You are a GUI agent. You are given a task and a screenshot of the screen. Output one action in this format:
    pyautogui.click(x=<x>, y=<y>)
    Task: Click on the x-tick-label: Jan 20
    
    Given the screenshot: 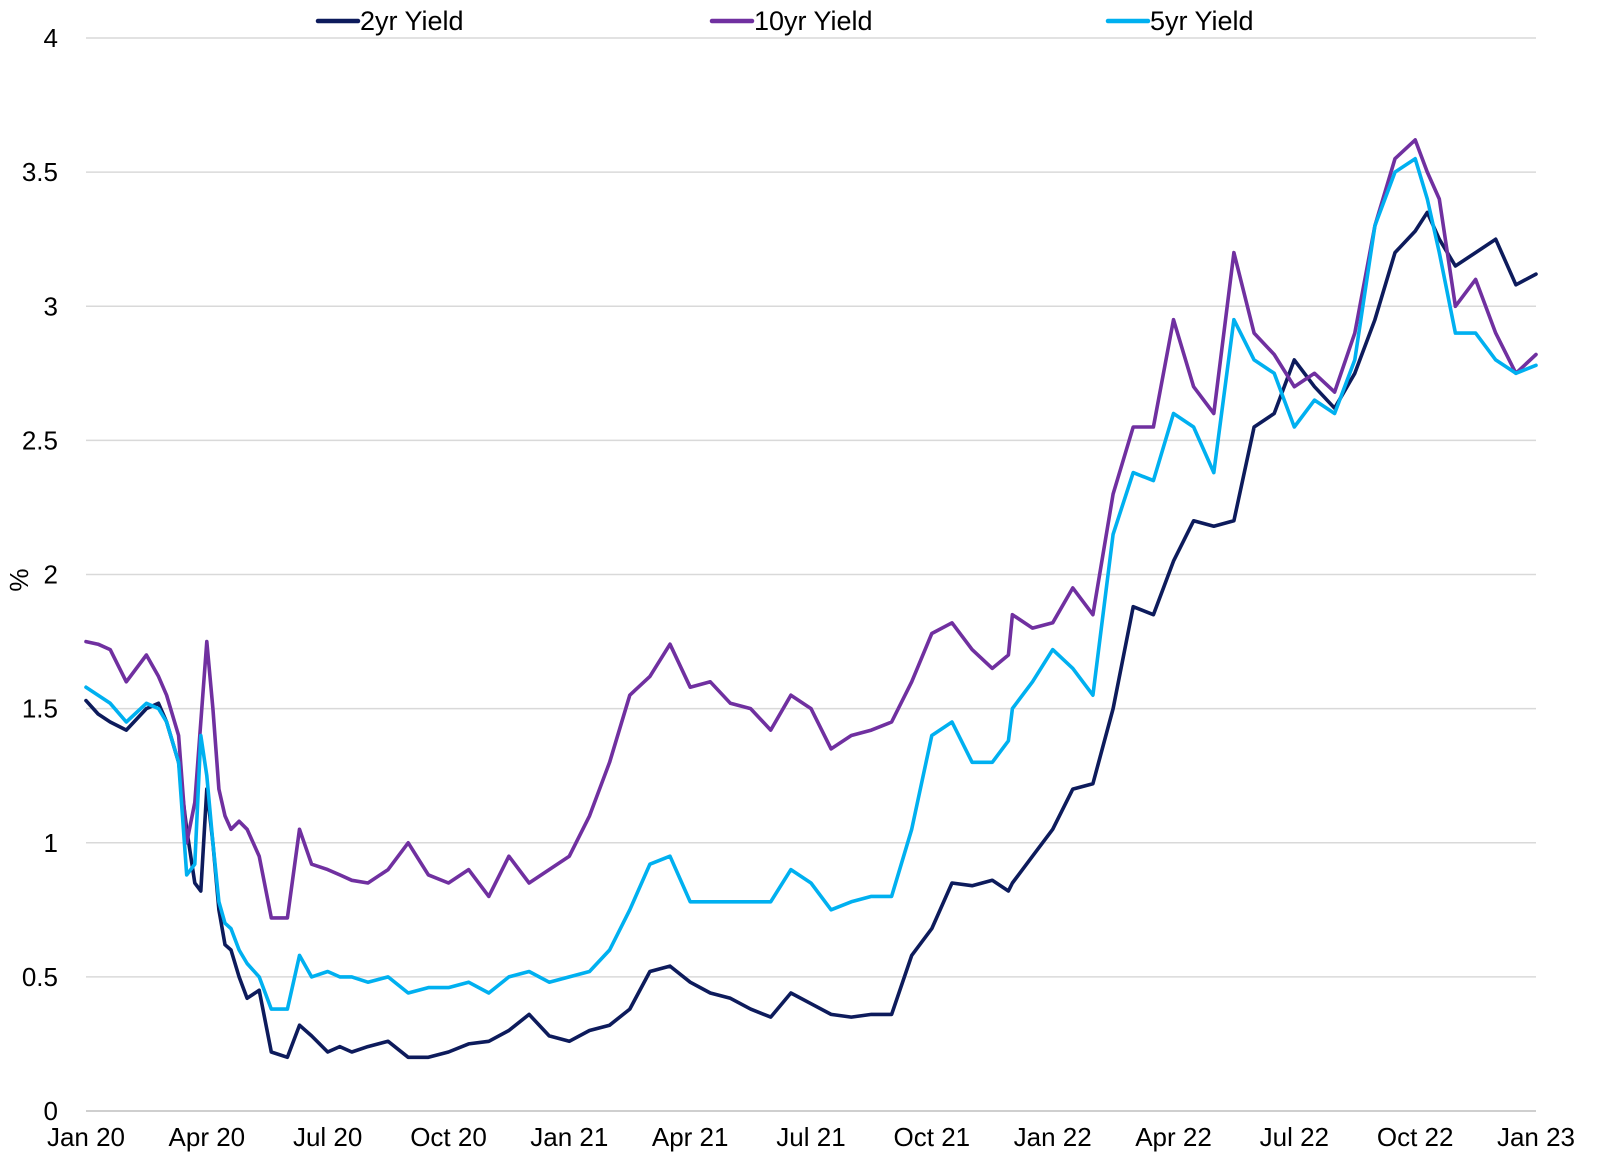 What is the action you would take?
    pyautogui.click(x=86, y=1137)
    